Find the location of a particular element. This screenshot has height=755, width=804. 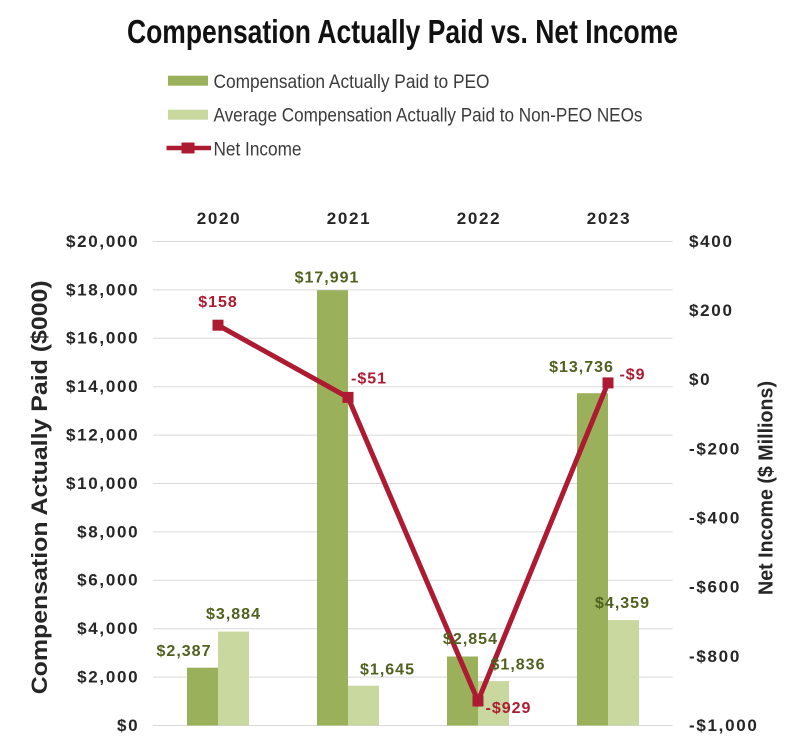

svg-text: $13,736 is located at coordinates (581, 367).